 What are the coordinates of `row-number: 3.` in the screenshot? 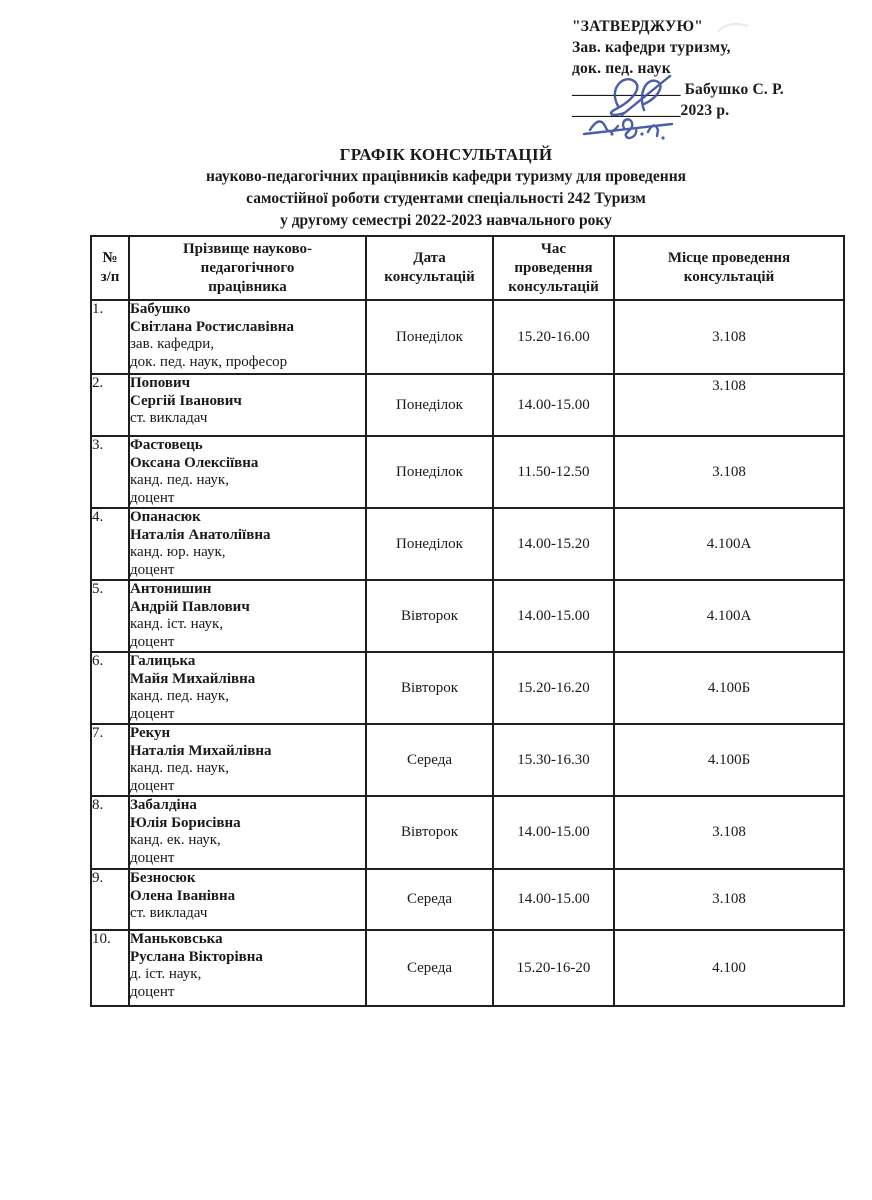 It's located at (110, 472).